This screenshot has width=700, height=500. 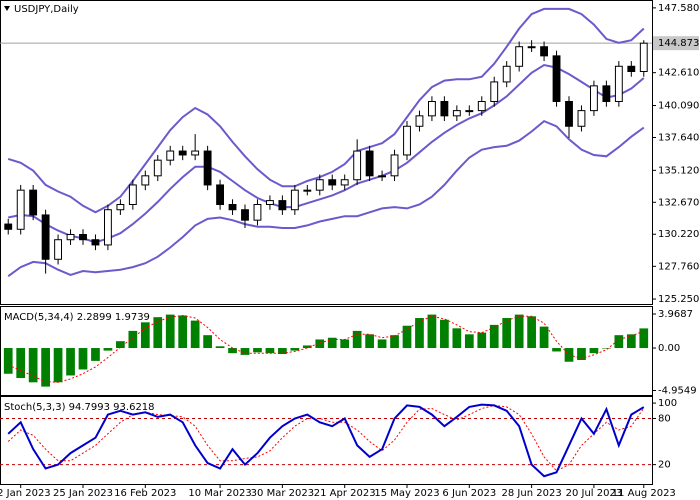 I want to click on y-tick-label: 137.640, so click(x=678, y=137).